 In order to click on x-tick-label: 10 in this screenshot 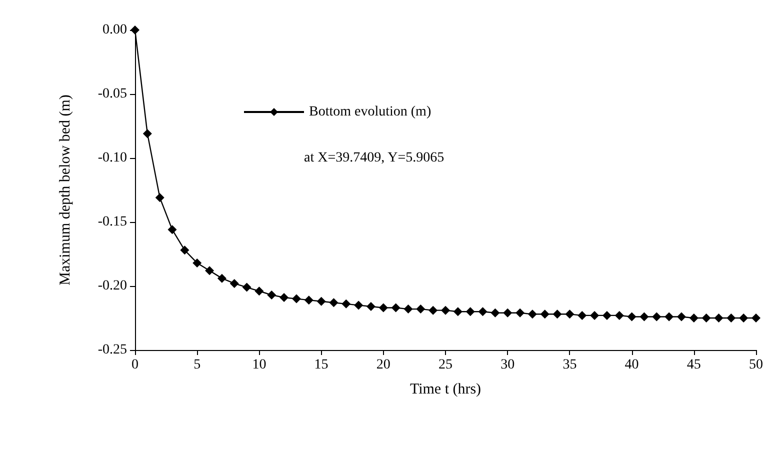, I will do `click(259, 365)`.